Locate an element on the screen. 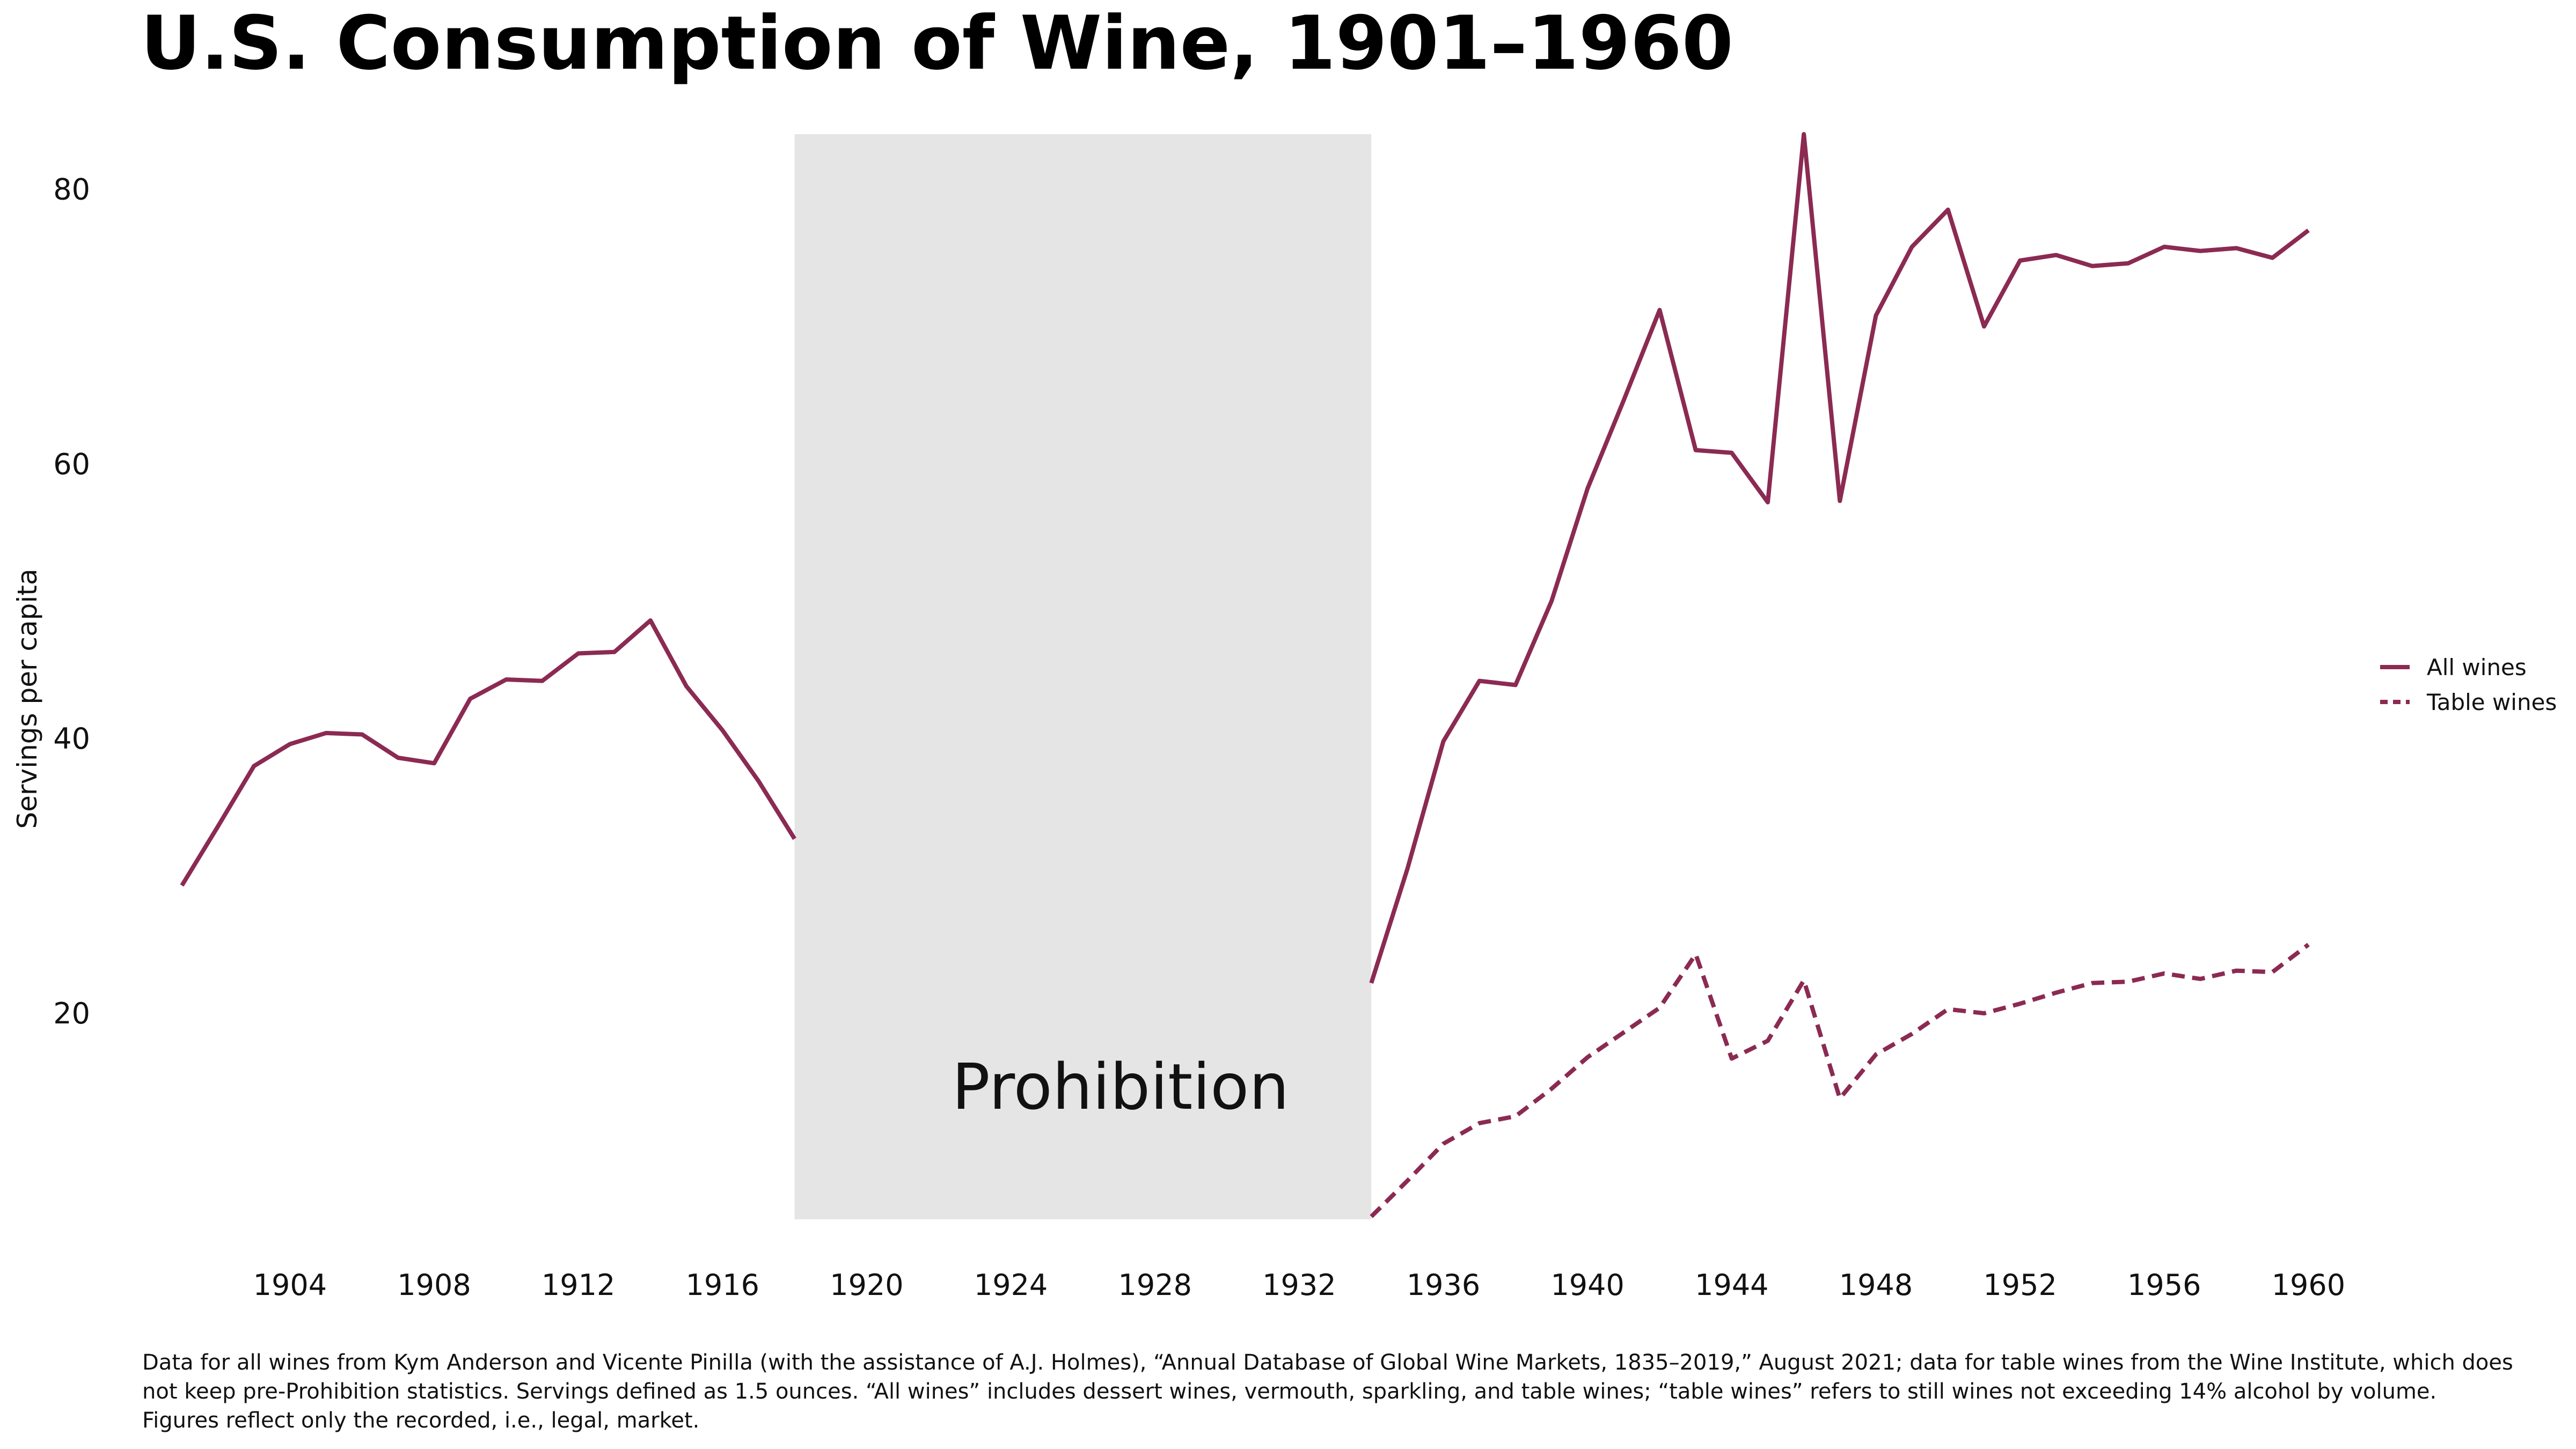  x-tick-label: 1944 is located at coordinates (1731, 1285).